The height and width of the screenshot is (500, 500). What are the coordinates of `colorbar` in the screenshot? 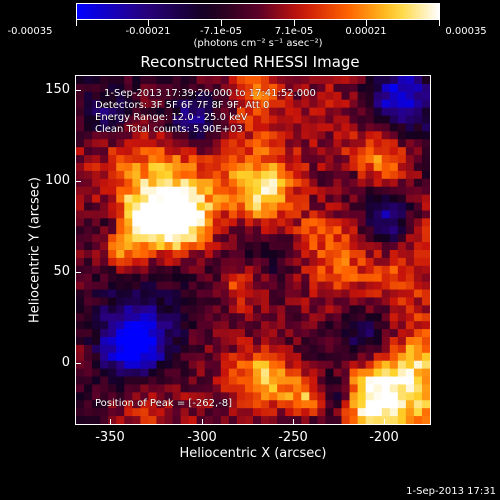 It's located at (258, 11).